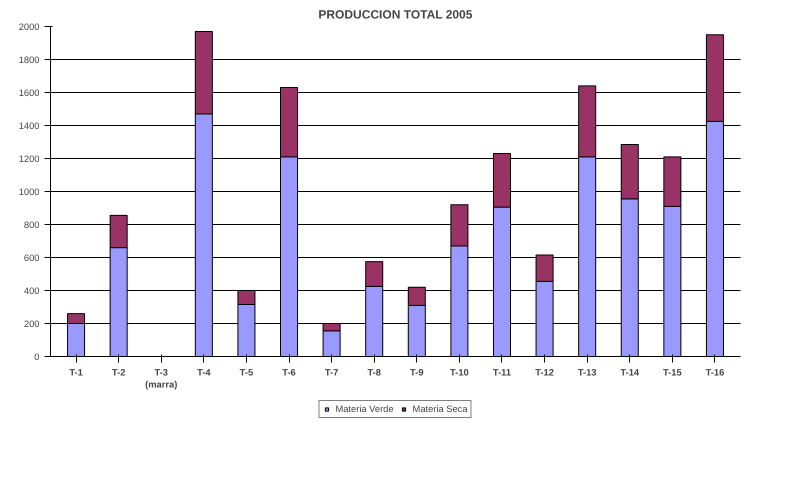 Image resolution: width=791 pixels, height=477 pixels. What do you see at coordinates (161, 379) in the screenshot?
I see `x-tick-label: T-3 (marra)` at bounding box center [161, 379].